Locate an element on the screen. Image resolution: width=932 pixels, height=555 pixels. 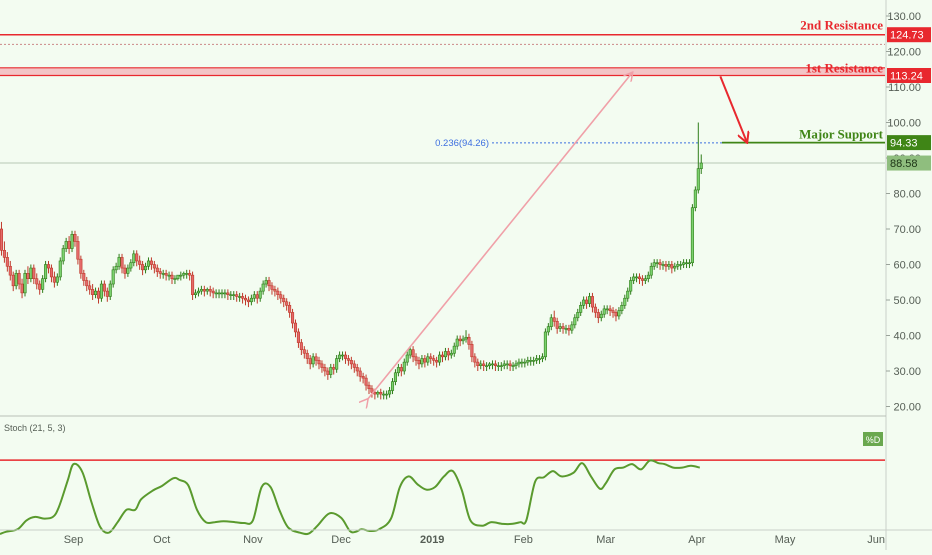
last-price-tag-label: 88.58 is located at coordinates (904, 164).